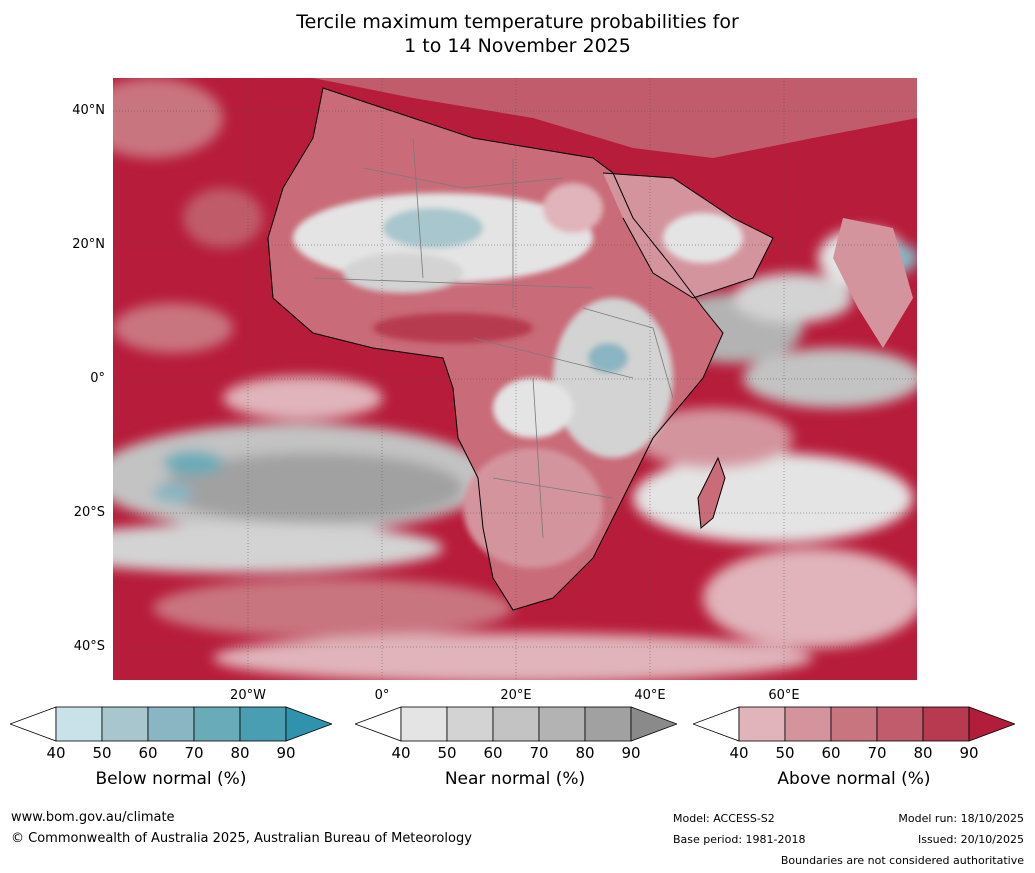  I want to click on model-text: Model: ACCESS-S2, so click(724, 818).